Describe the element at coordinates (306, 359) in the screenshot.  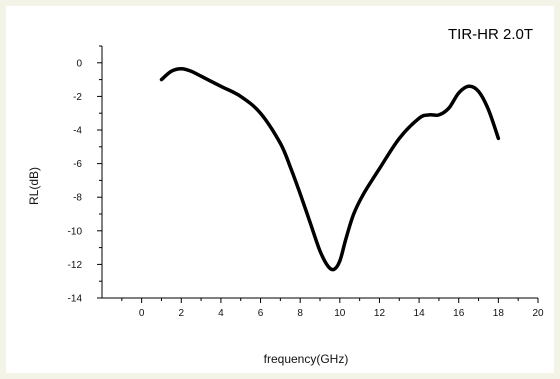
I see `x-axis-title: frequency(GHz)` at that location.